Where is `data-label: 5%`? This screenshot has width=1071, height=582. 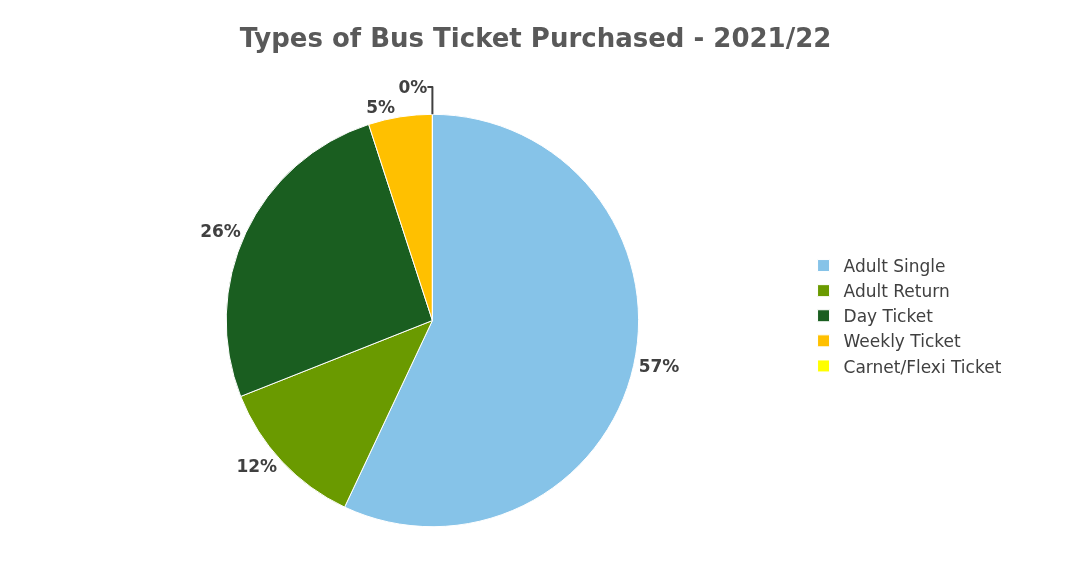 data-label: 5% is located at coordinates (381, 107).